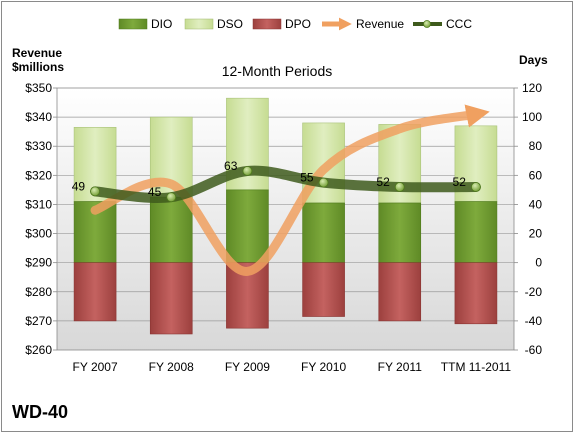  I want to click on legend-label-ccc: CCC, so click(459, 24).